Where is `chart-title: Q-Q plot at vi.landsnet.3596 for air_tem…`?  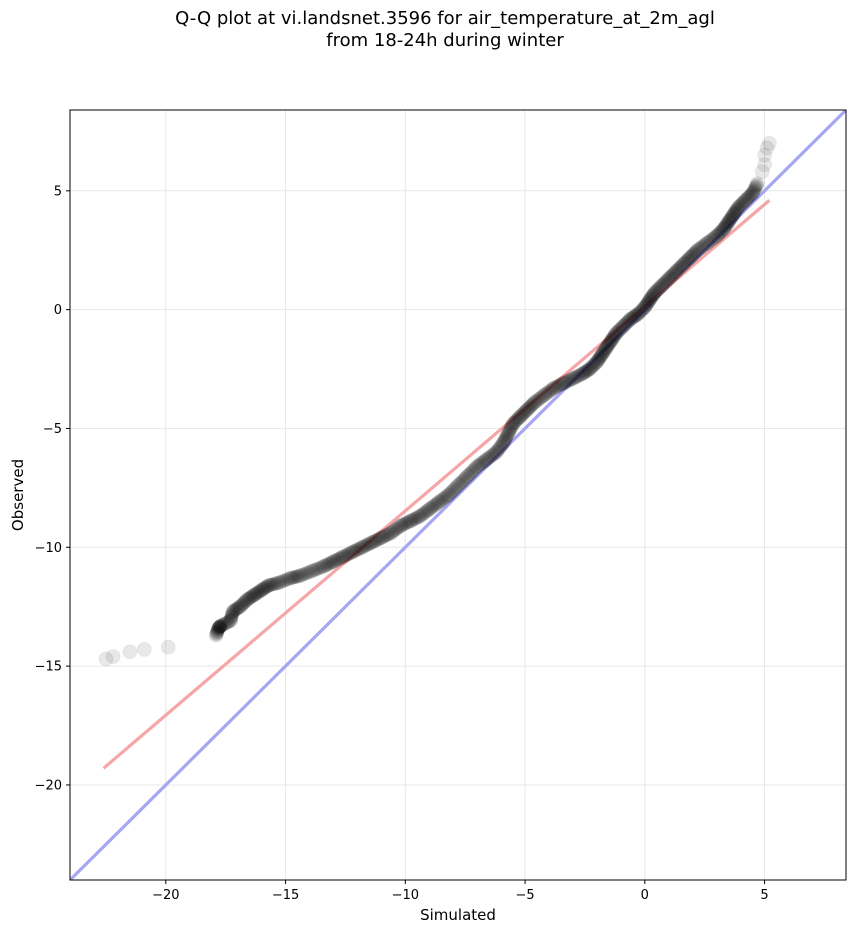
chart-title: Q-Q plot at vi.landsnet.3596 for air_tem… is located at coordinates (427, 30).